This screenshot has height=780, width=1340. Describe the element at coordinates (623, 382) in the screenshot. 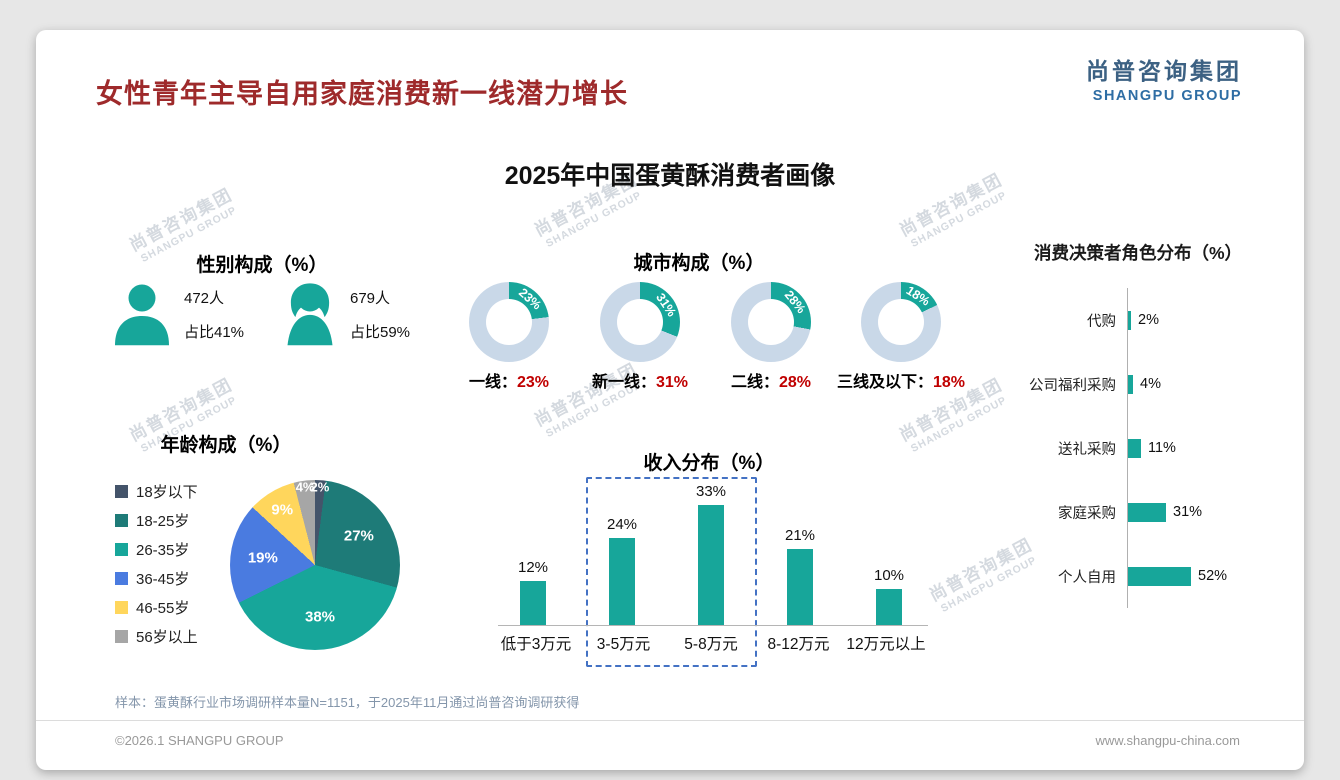

I see `donut-caption-label: 新一线：` at that location.